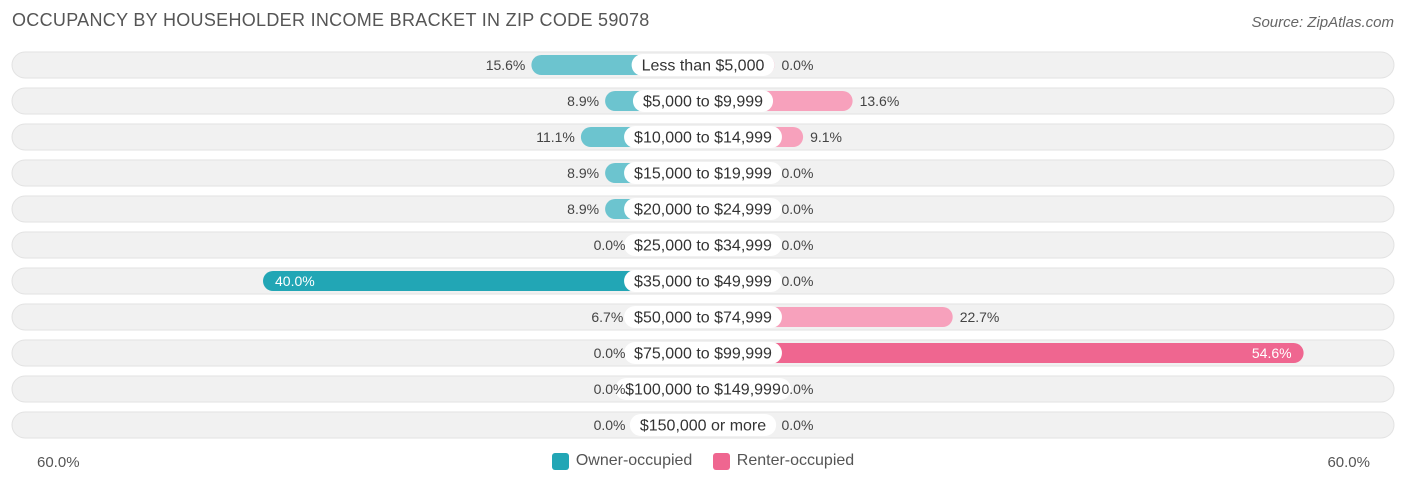 The width and height of the screenshot is (1406, 487). Describe the element at coordinates (555, 137) in the screenshot. I see `value-label-owner: 11.1%` at that location.